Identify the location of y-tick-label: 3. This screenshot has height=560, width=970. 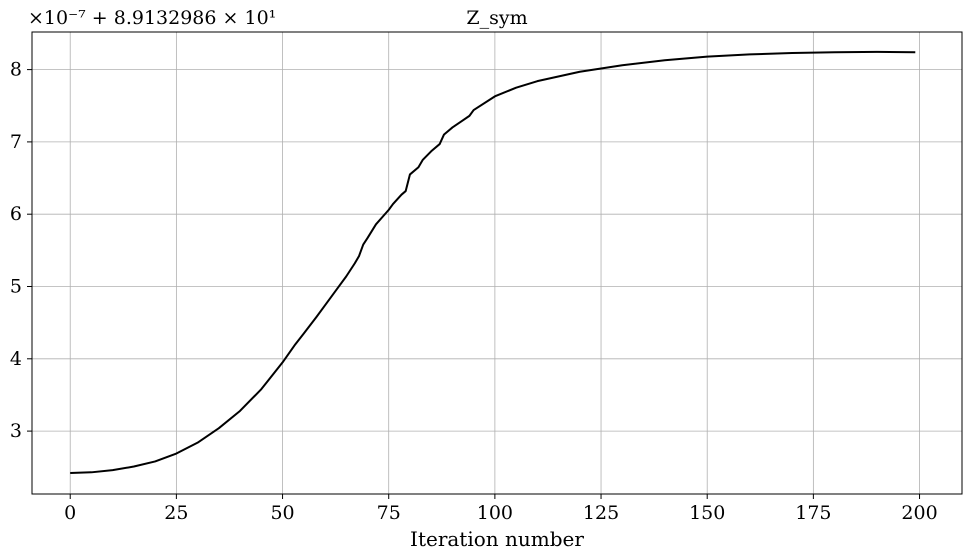
(16, 431).